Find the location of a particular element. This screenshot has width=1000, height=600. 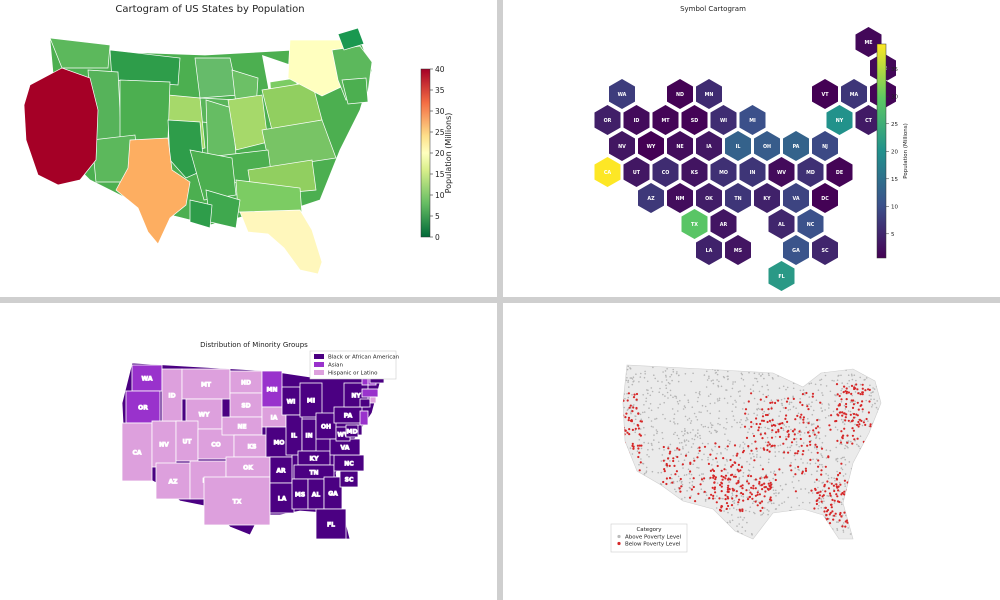

state-label: VA is located at coordinates (345, 448).